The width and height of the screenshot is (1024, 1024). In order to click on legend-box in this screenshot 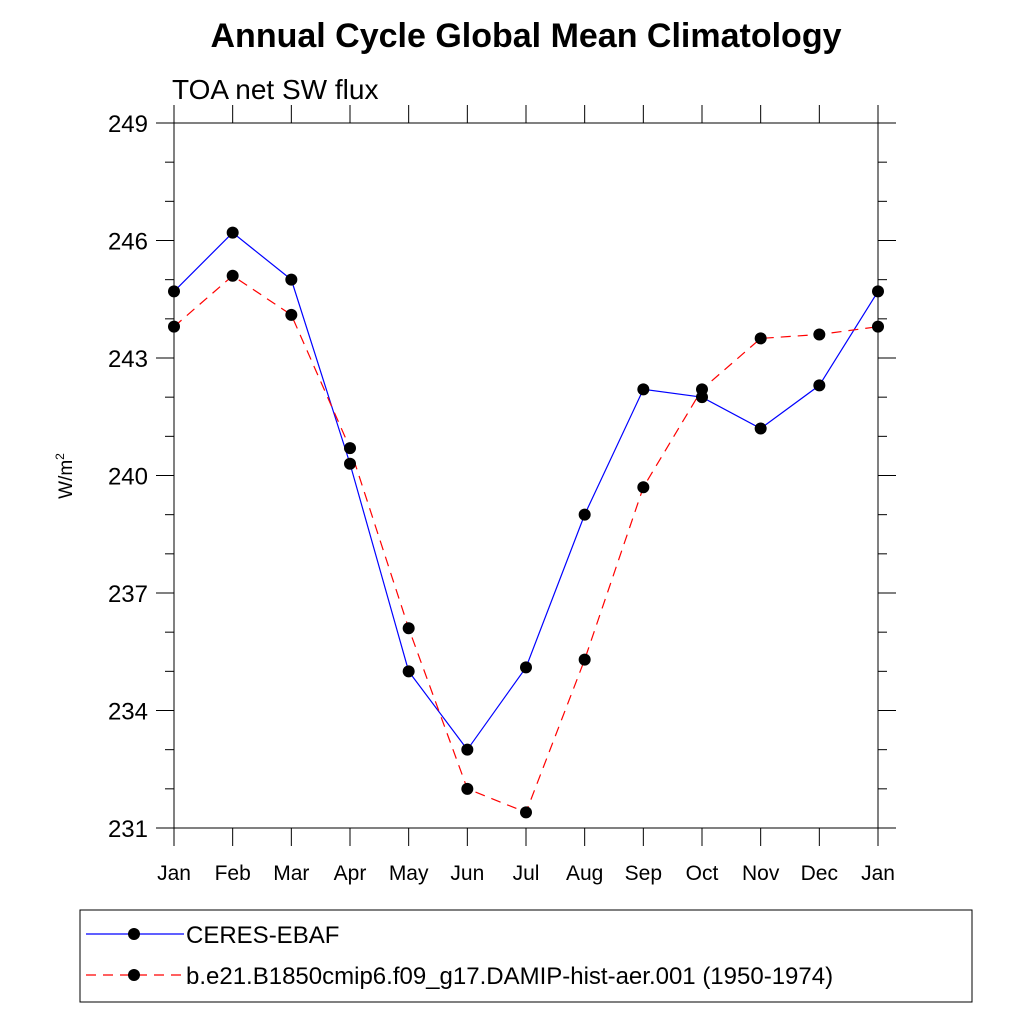, I will do `click(526, 956)`.